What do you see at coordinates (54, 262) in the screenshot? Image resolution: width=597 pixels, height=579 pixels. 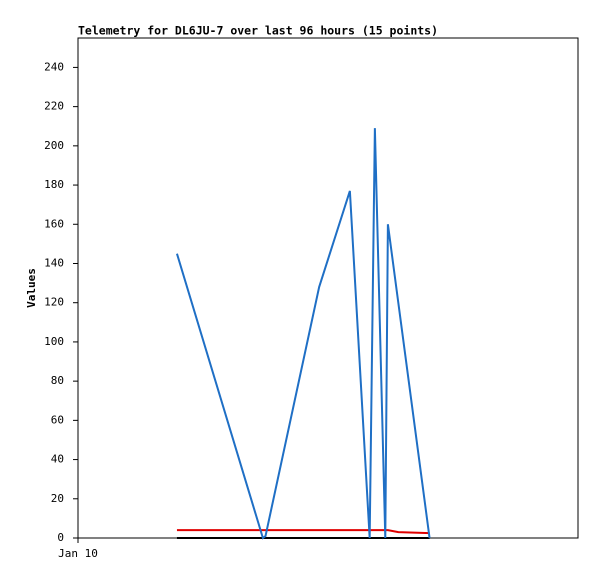 I see `y-tick-label: 140` at bounding box center [54, 262].